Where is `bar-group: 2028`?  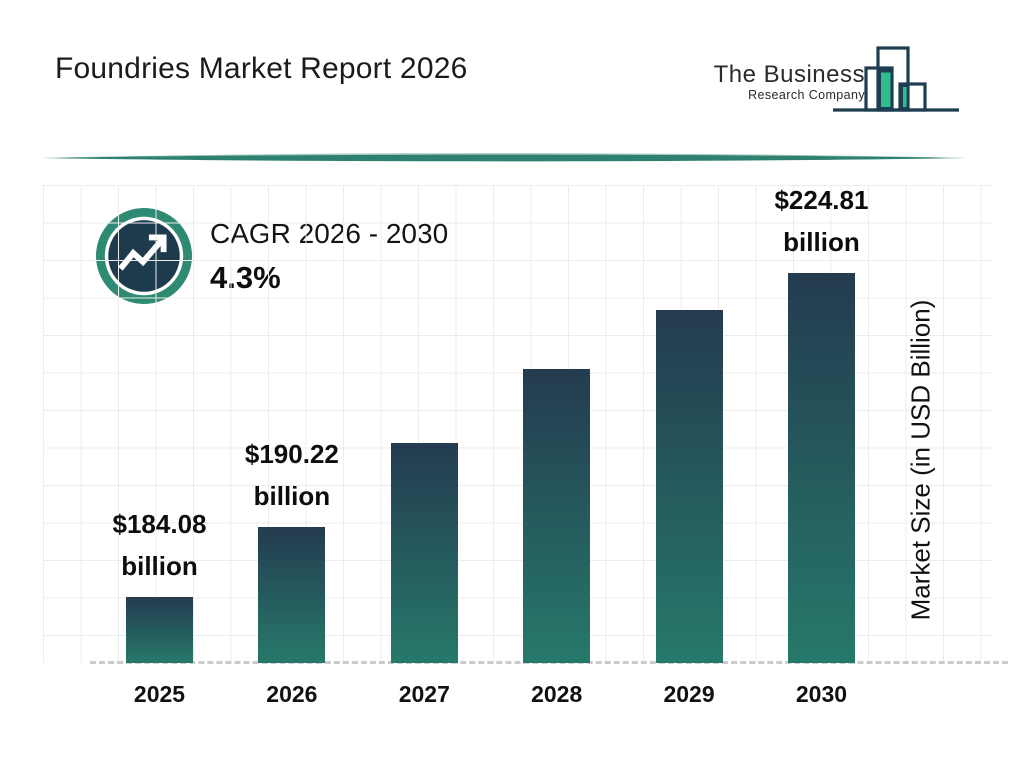 bar-group: 2028 is located at coordinates (557, 446).